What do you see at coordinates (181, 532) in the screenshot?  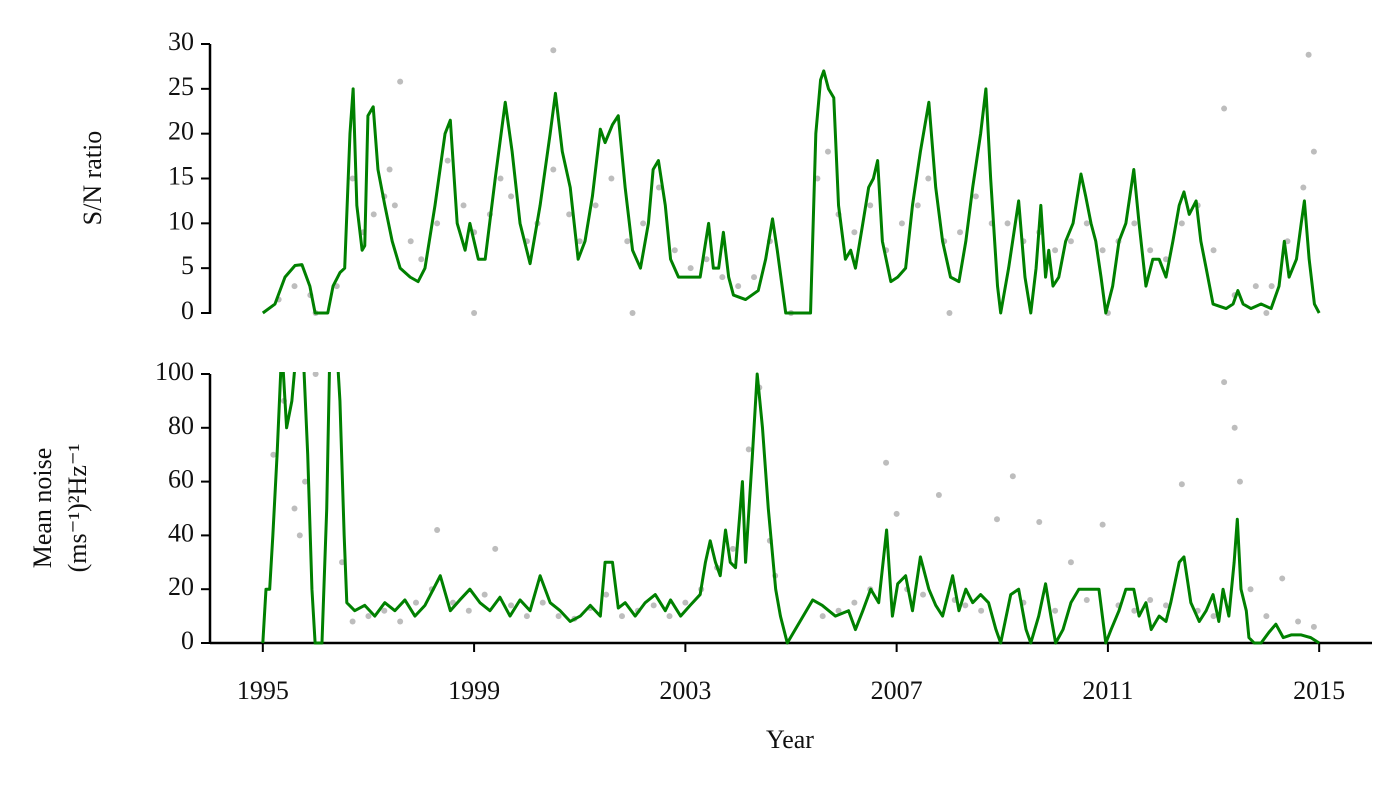 I see `y-tick-label: 40` at bounding box center [181, 532].